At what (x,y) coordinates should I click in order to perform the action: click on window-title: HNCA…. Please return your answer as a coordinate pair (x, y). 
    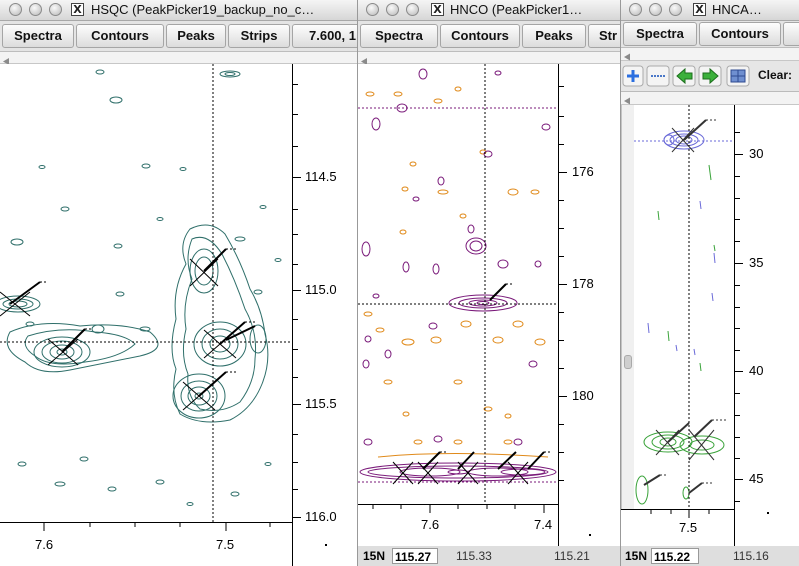
    Looking at the image, I should click on (737, 10).